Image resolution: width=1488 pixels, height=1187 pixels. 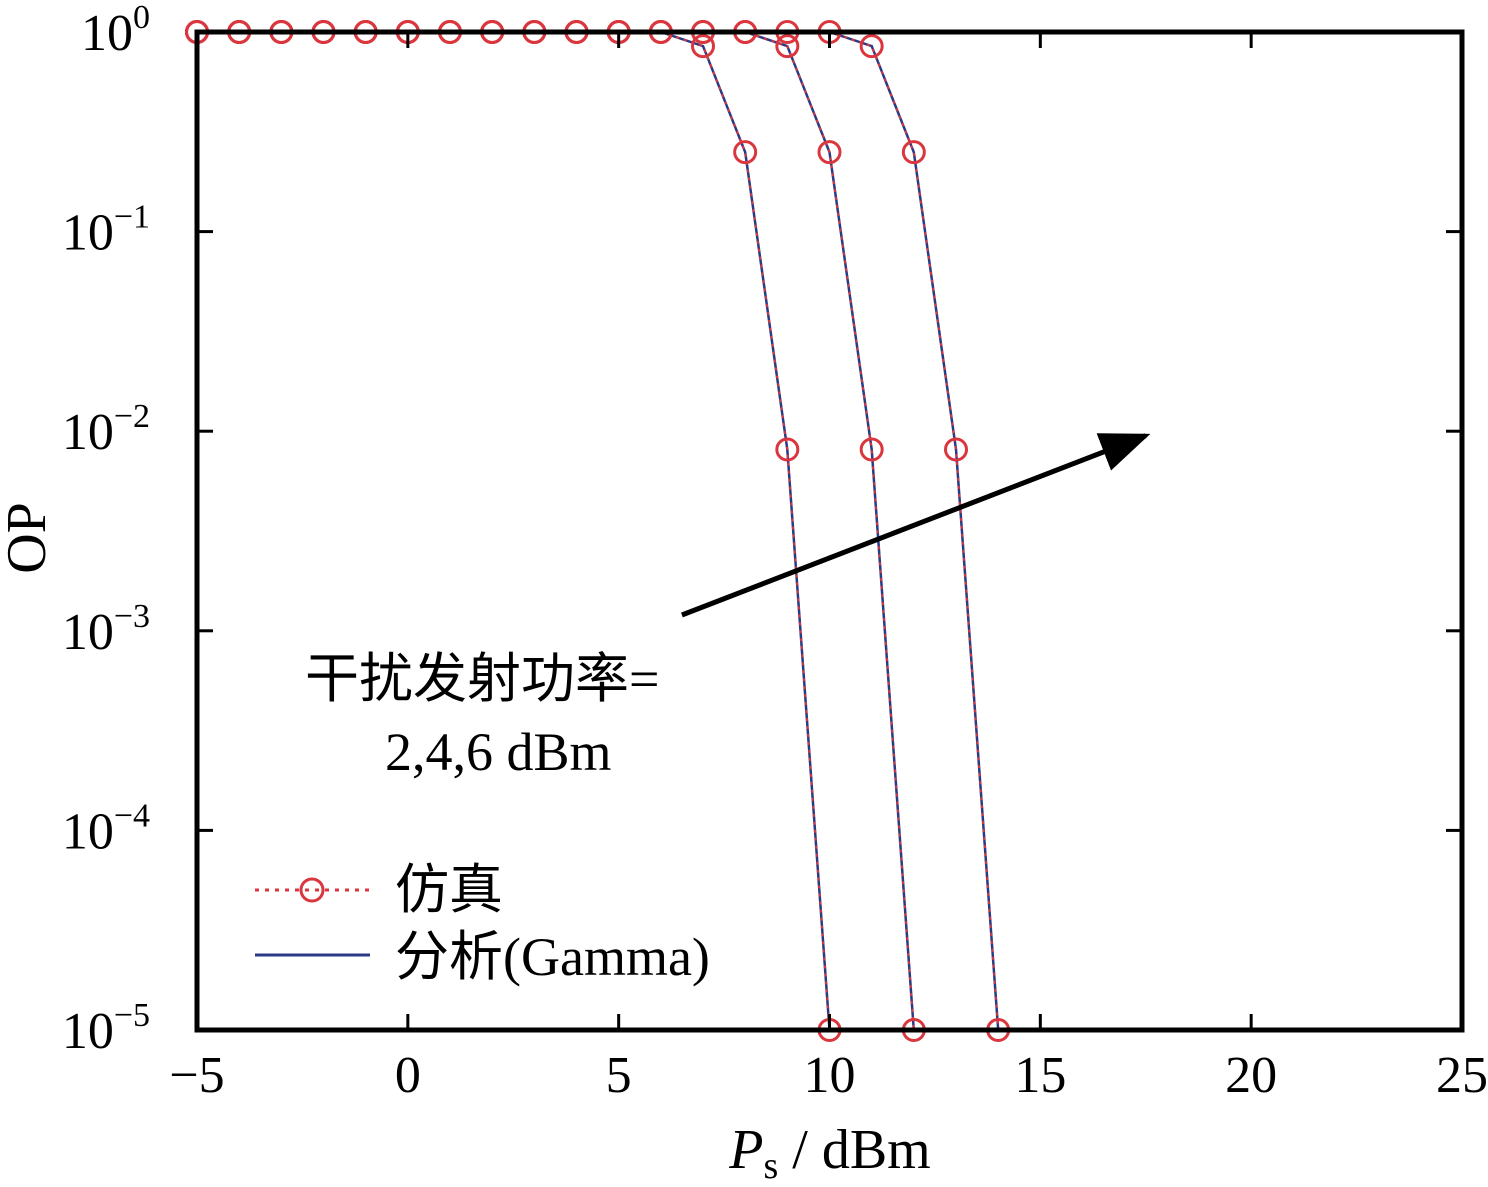 What do you see at coordinates (854, 1150) in the screenshot?
I see `x-axis-label-unit: / dBm` at bounding box center [854, 1150].